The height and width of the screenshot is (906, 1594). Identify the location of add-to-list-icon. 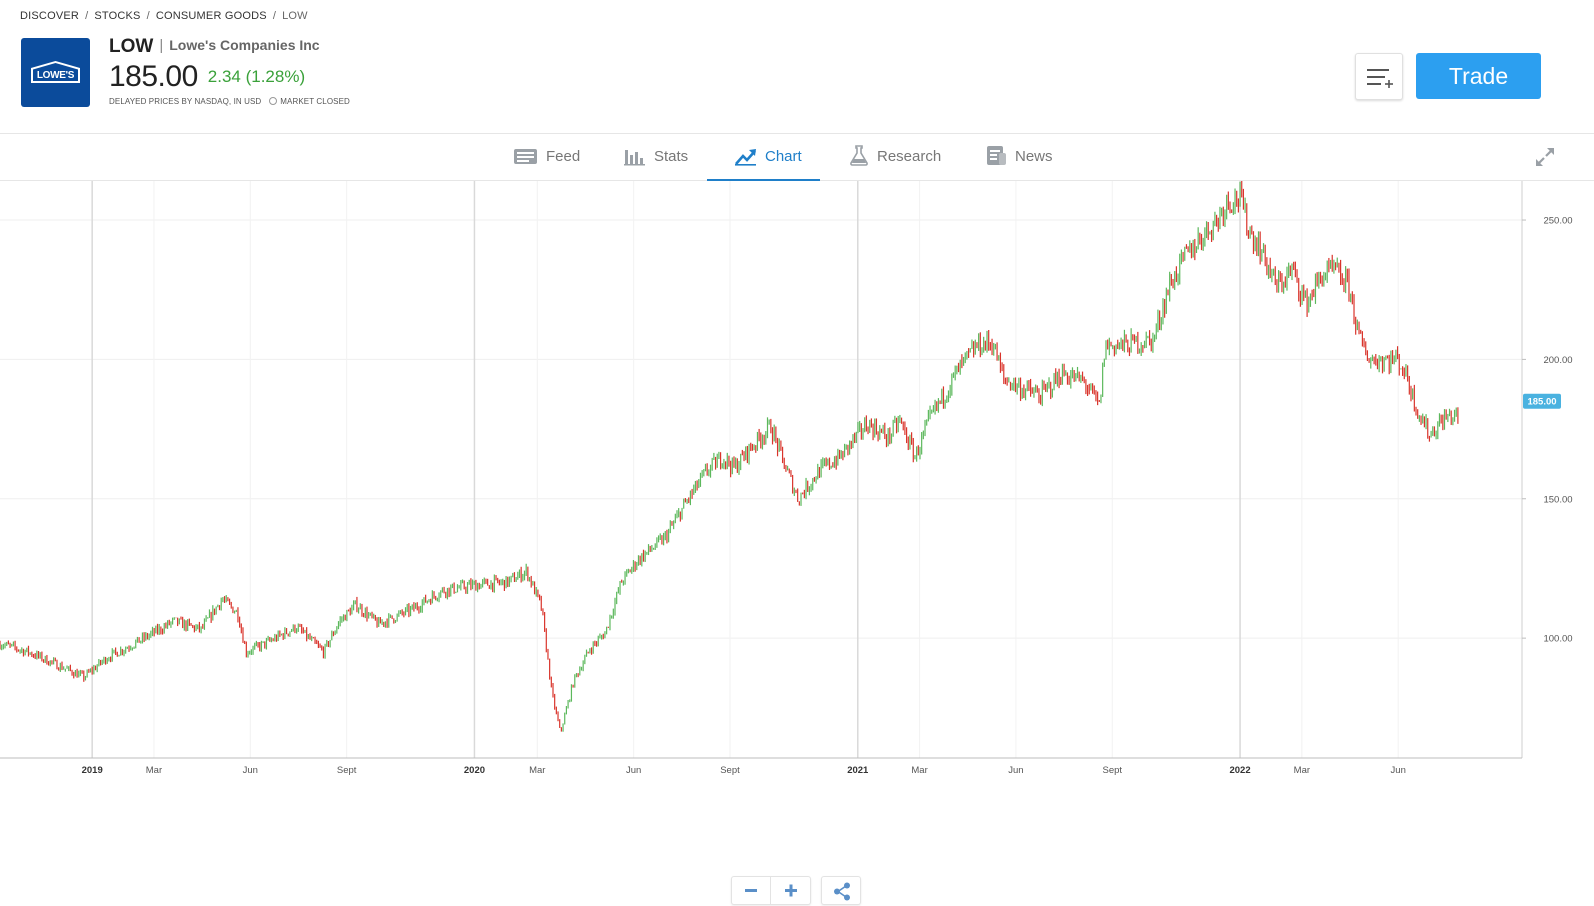
(1380, 78).